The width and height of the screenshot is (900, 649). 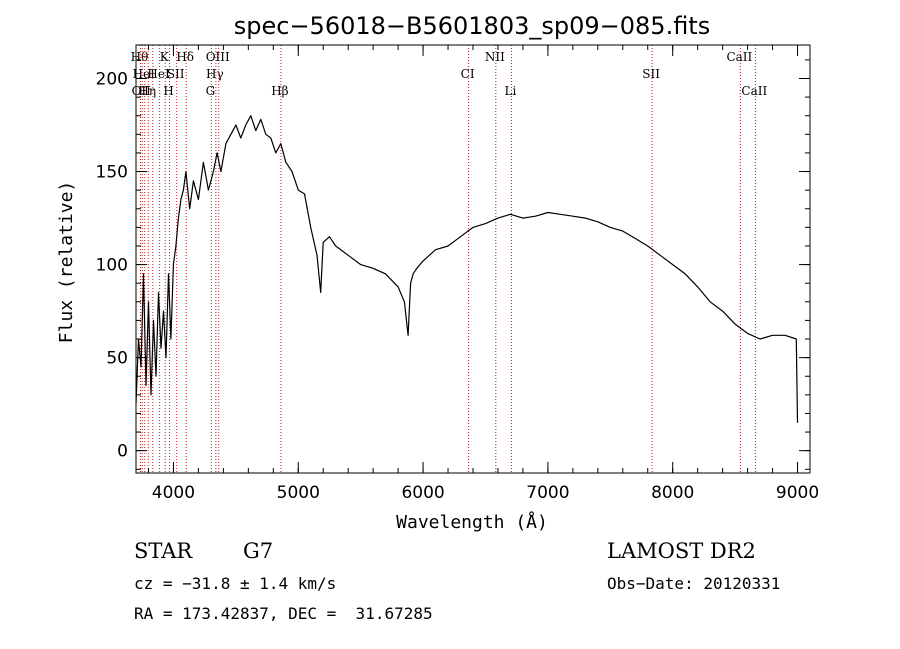 What do you see at coordinates (279, 91) in the screenshot?
I see `spectral-line-label: Hβ` at bounding box center [279, 91].